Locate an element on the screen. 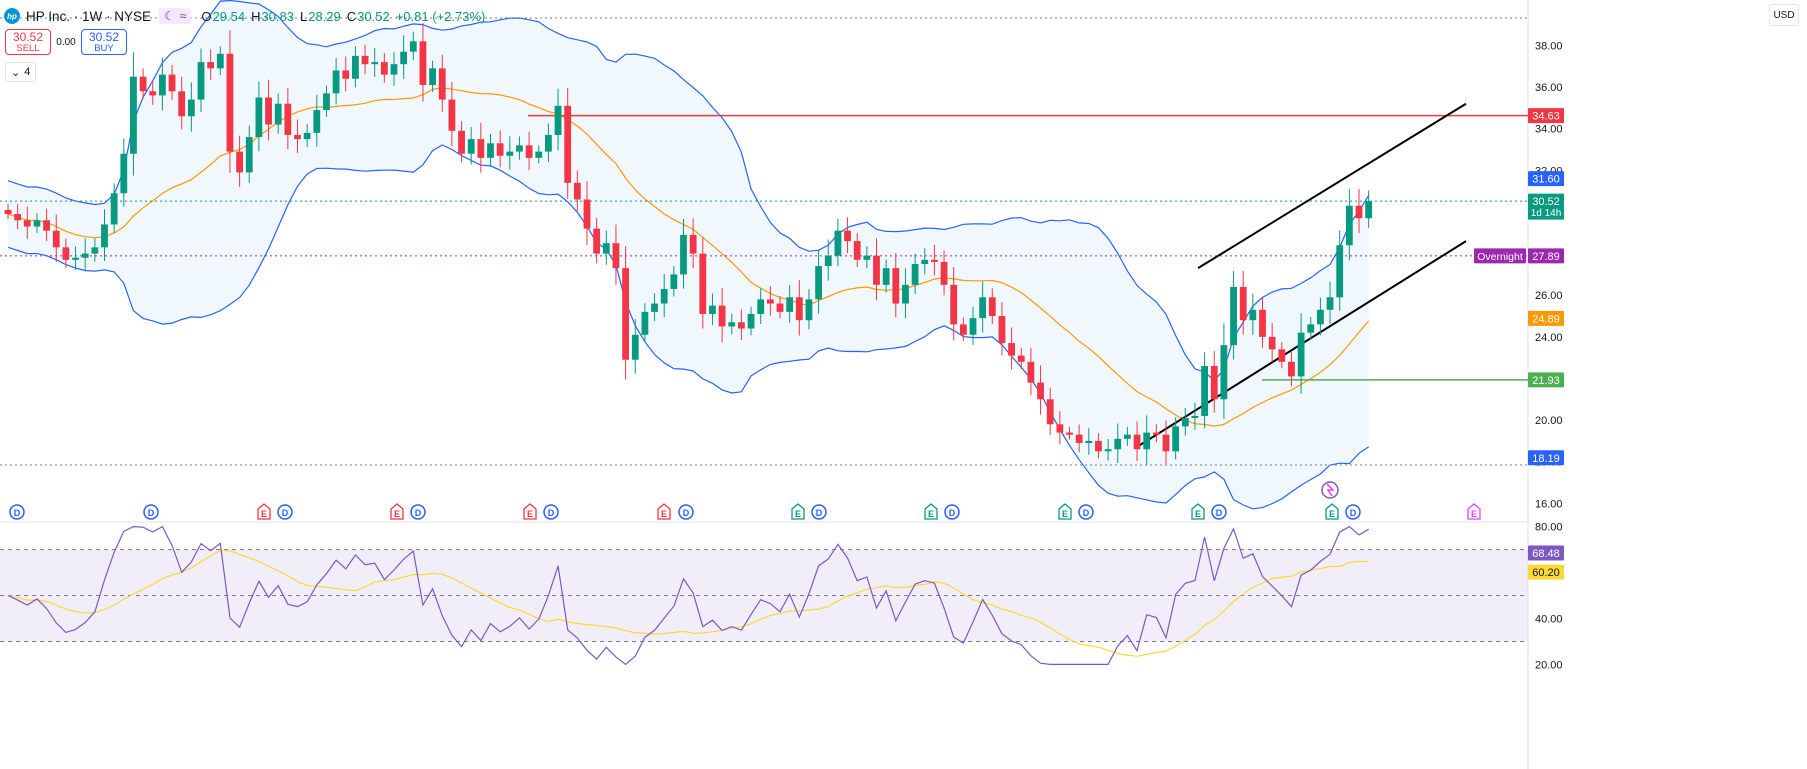 The height and width of the screenshot is (769, 1807). moon-icon: ☾ is located at coordinates (169, 16).